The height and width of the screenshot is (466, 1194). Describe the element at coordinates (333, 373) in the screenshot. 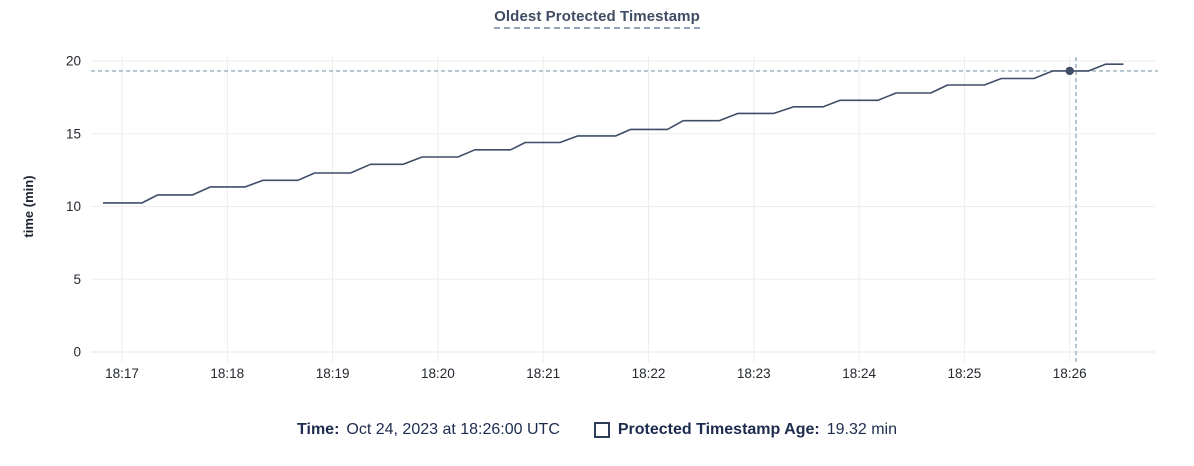

I see `x-tick-label: 18:19` at that location.